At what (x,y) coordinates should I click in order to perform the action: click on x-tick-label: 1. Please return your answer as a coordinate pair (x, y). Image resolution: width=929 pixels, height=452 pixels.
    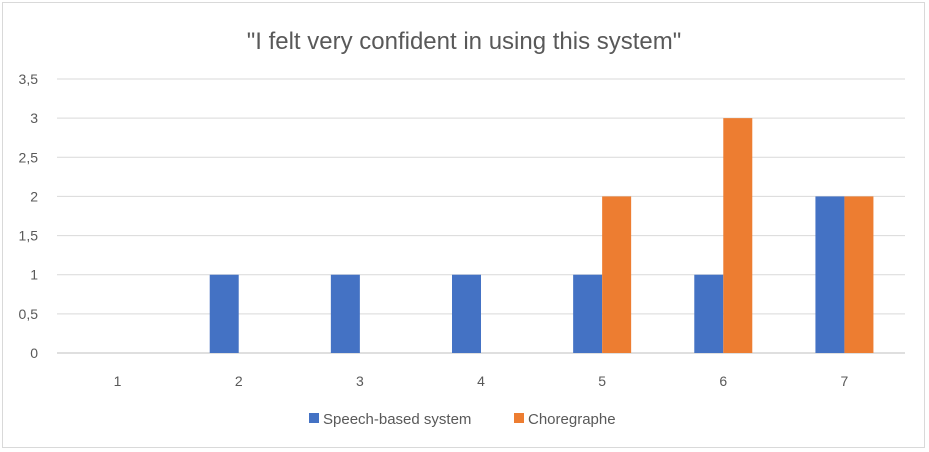
    Looking at the image, I should click on (118, 381).